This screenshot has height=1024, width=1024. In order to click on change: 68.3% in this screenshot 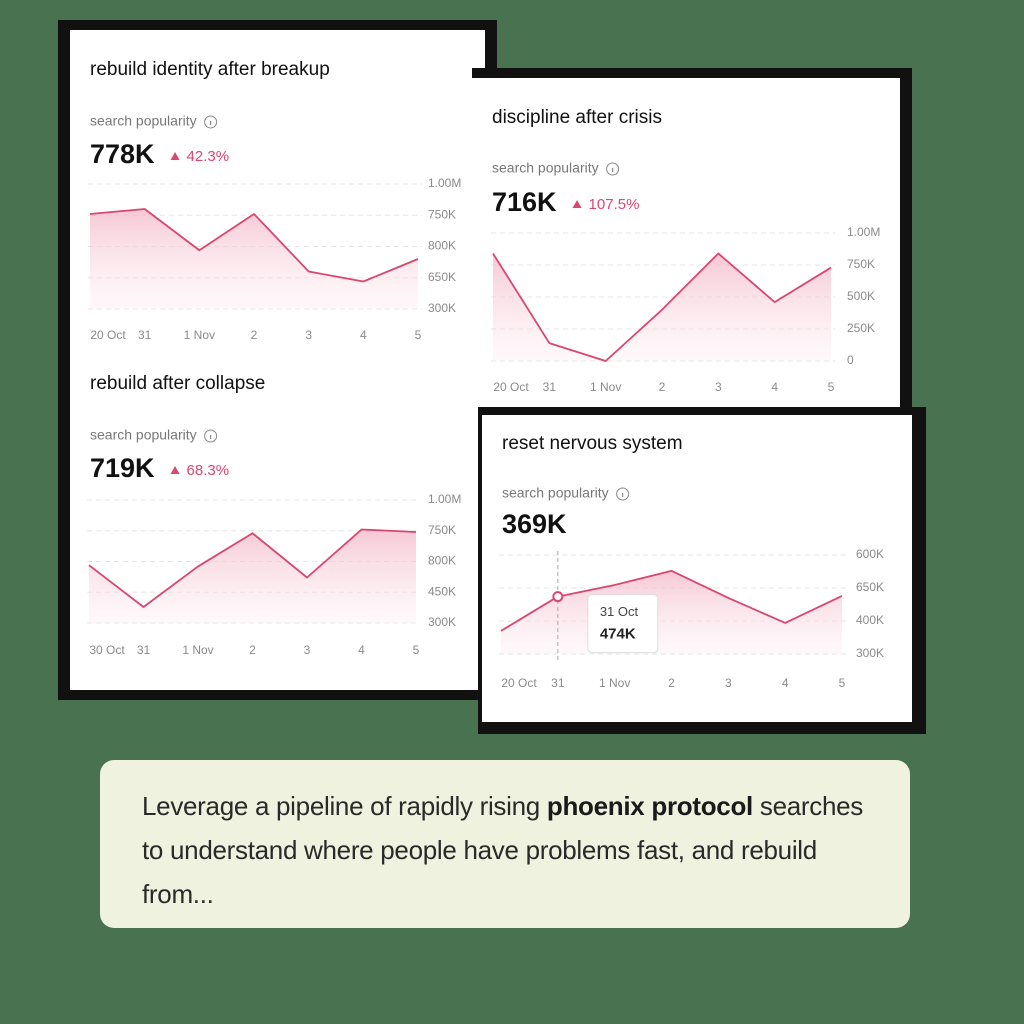, I will do `click(208, 470)`.